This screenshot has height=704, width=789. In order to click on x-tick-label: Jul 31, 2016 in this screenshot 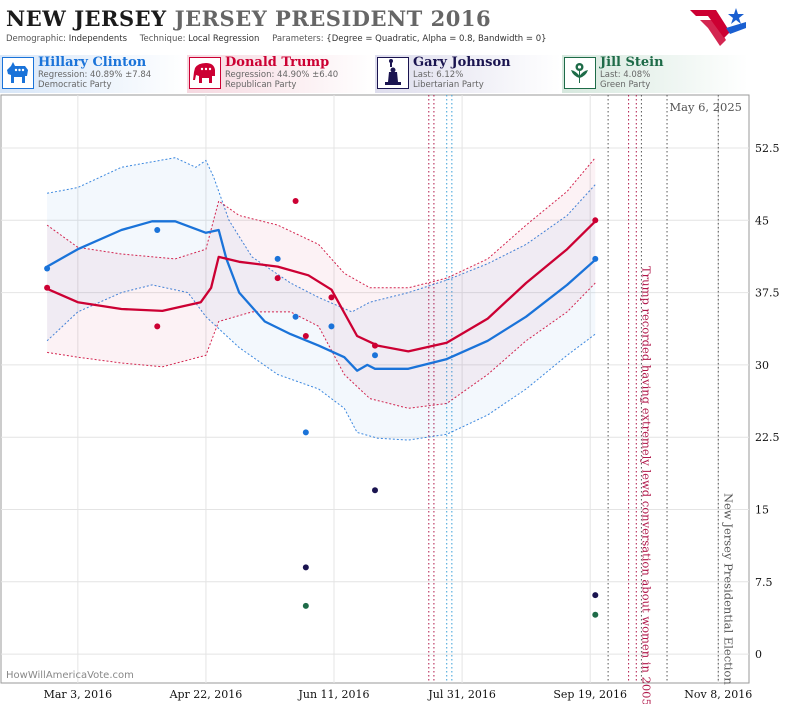, I will do `click(461, 694)`.